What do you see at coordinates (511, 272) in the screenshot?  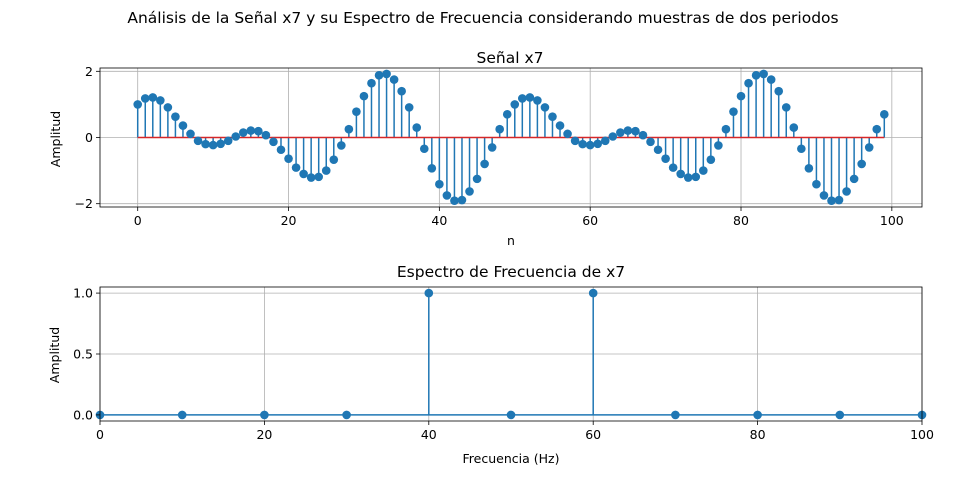 I see `spectrum-plot-title: Espectro de Frecuencia de x7` at bounding box center [511, 272].